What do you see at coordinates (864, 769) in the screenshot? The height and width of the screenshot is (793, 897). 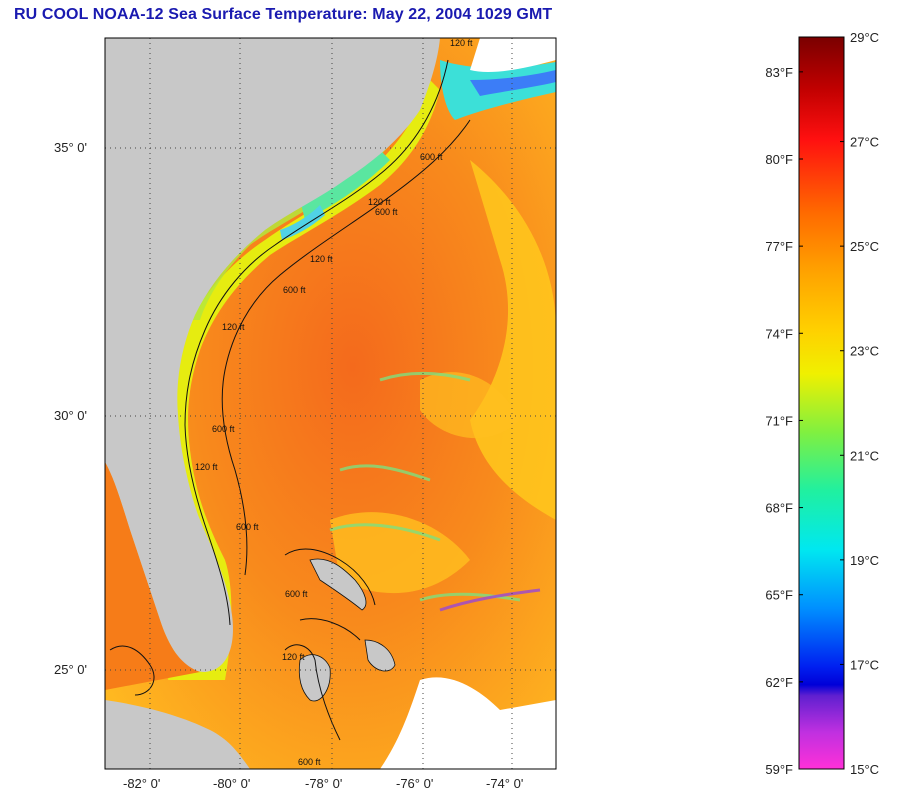 I see `colorbar-label-c: 15°C` at bounding box center [864, 769].